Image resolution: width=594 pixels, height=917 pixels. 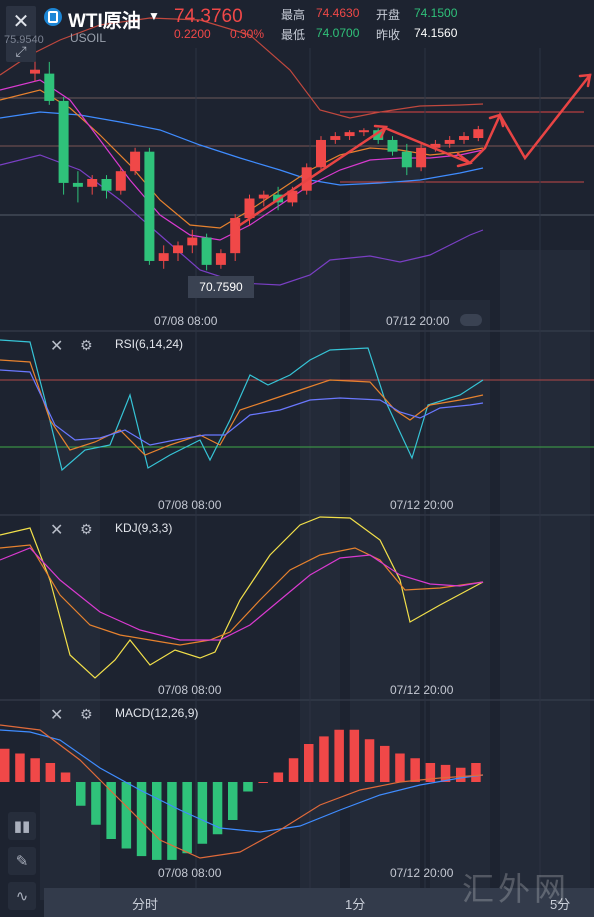 What do you see at coordinates (560, 904) in the screenshot?
I see `tab-5min: 5分` at bounding box center [560, 904].